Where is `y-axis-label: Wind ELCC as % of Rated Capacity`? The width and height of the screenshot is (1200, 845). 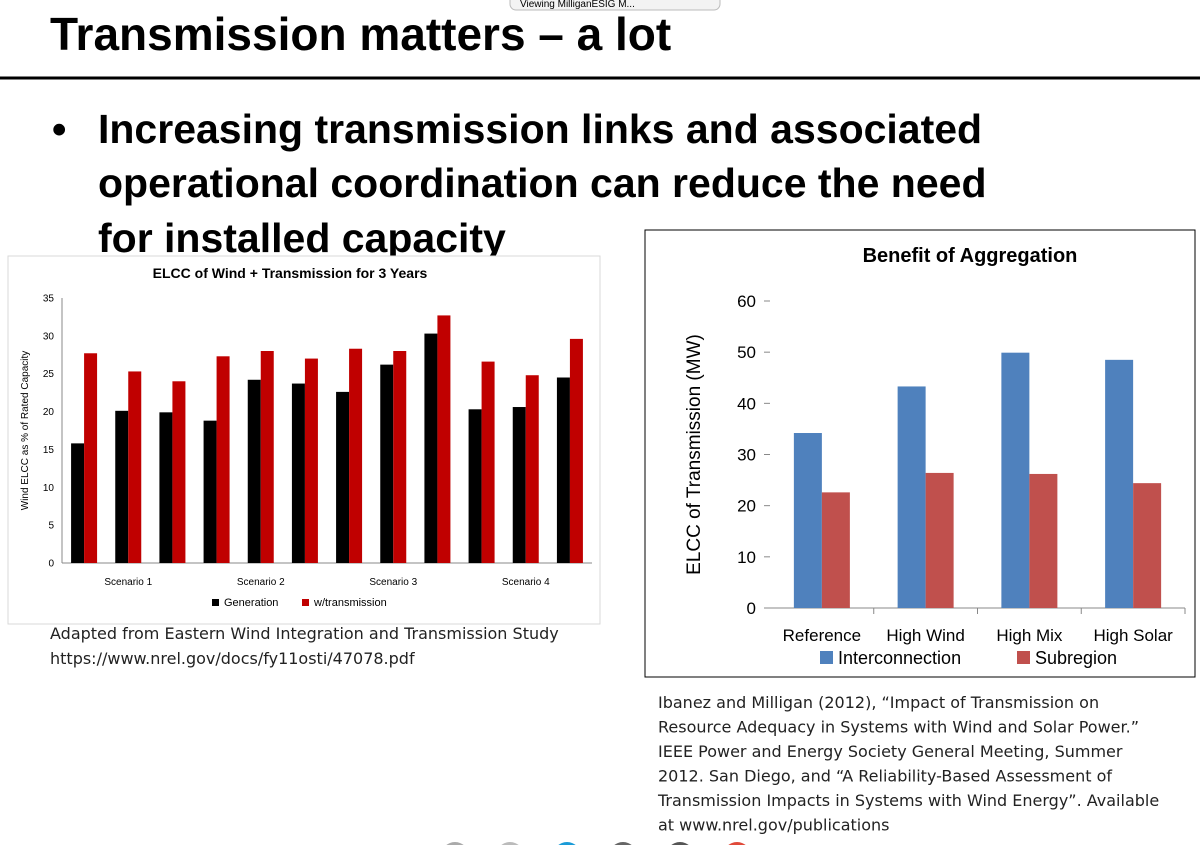
y-axis-label: Wind ELCC as % of Rated Capacity is located at coordinates (25, 431).